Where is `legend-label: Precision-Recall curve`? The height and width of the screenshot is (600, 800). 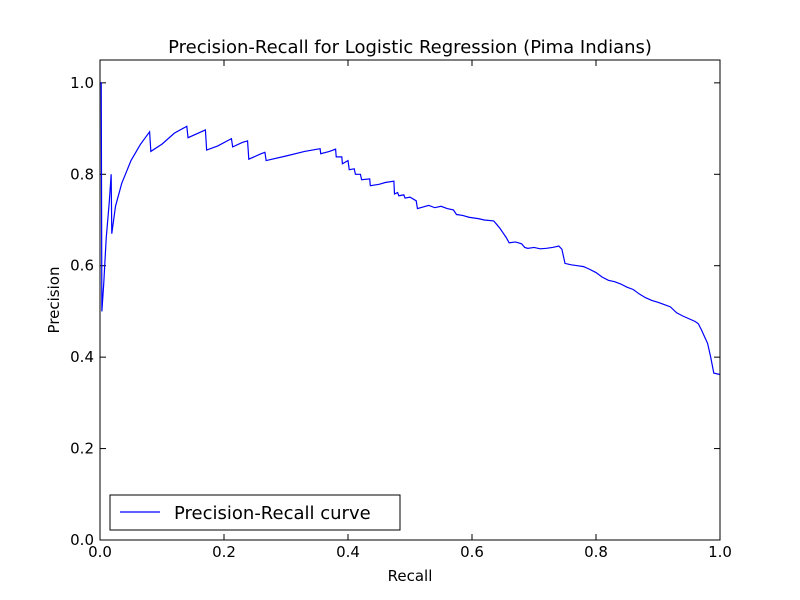
legend-label: Precision-Recall curve is located at coordinates (272, 513).